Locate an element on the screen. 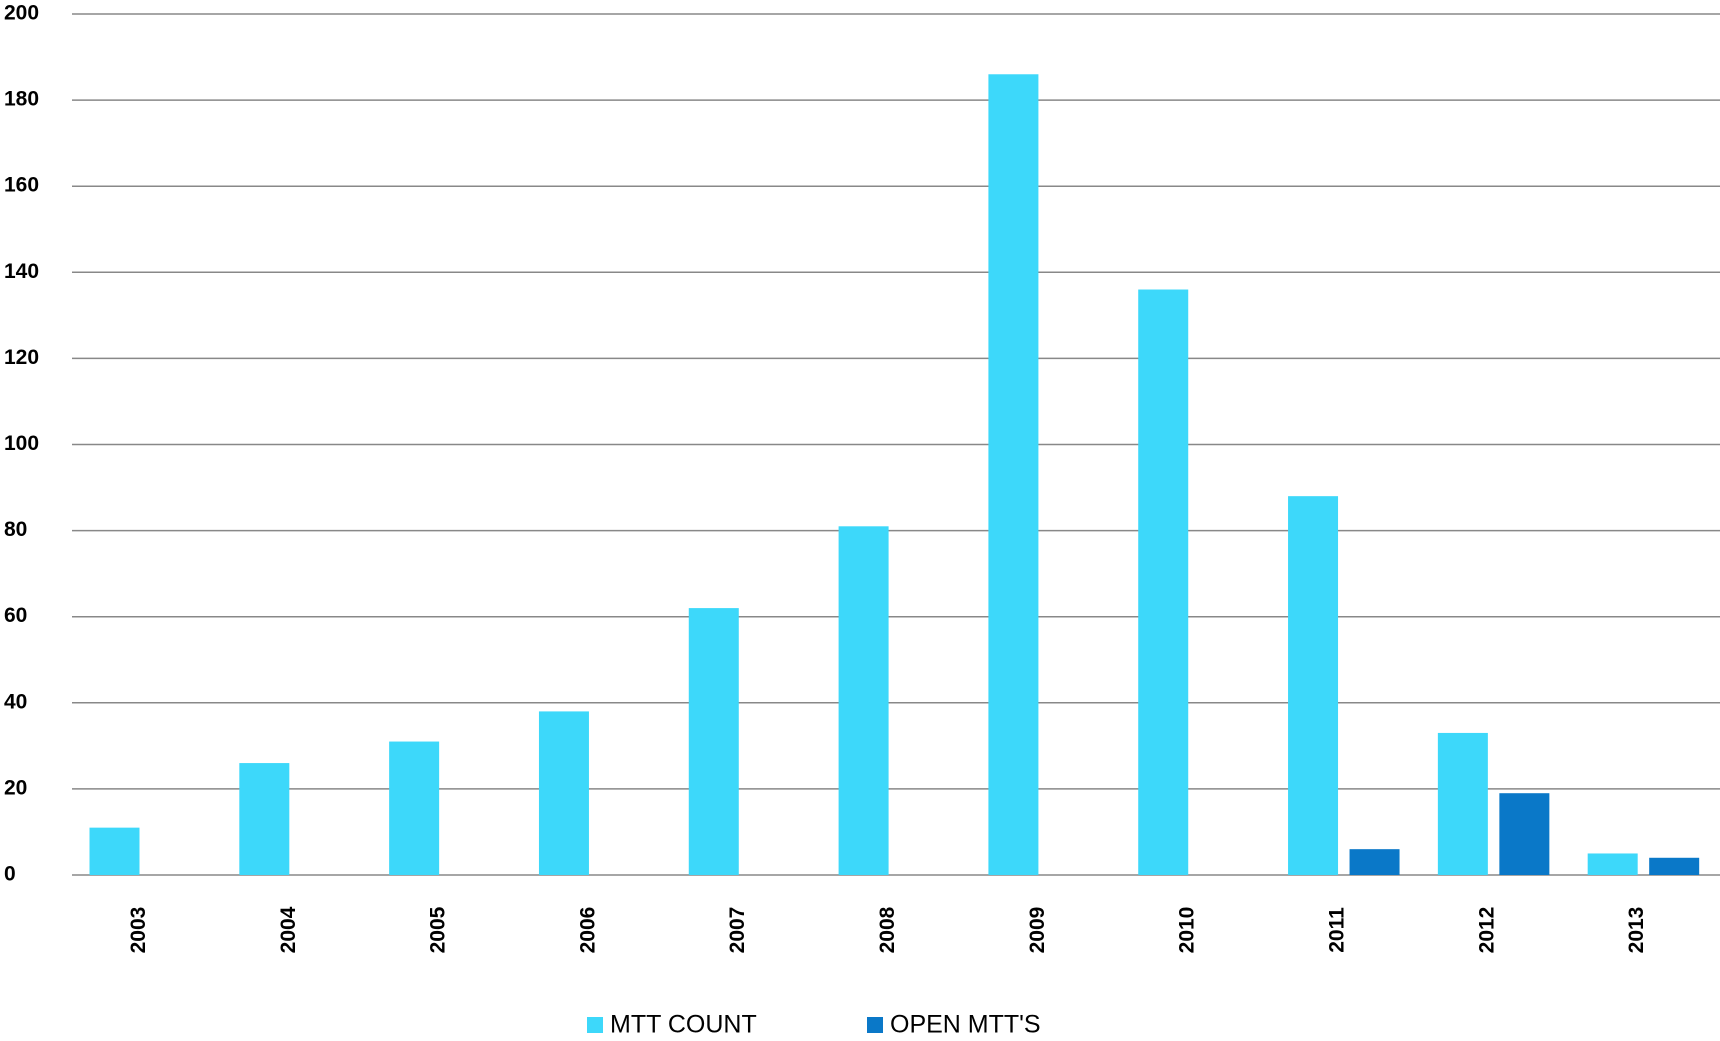  y-tick-label: 180 is located at coordinates (21, 99).